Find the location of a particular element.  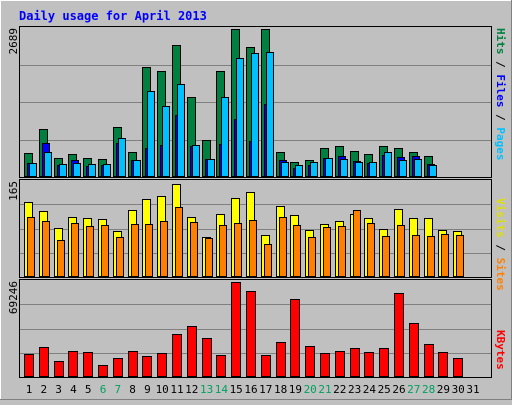

x-tick-label: 7 is located at coordinates (117, 389).